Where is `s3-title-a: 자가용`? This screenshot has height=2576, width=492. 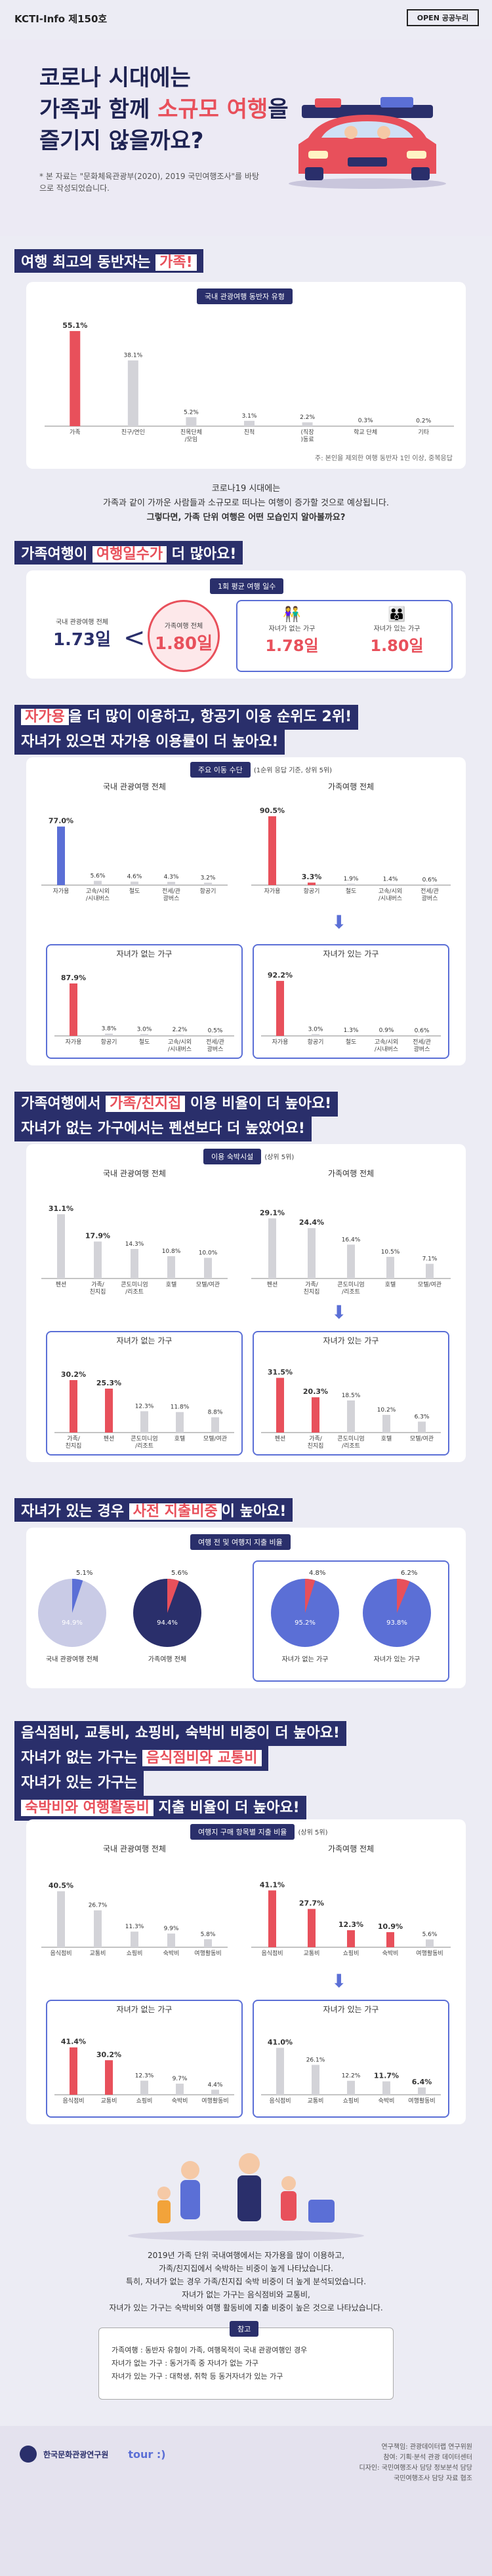
s3-title-a: 자가용 is located at coordinates (45, 717).